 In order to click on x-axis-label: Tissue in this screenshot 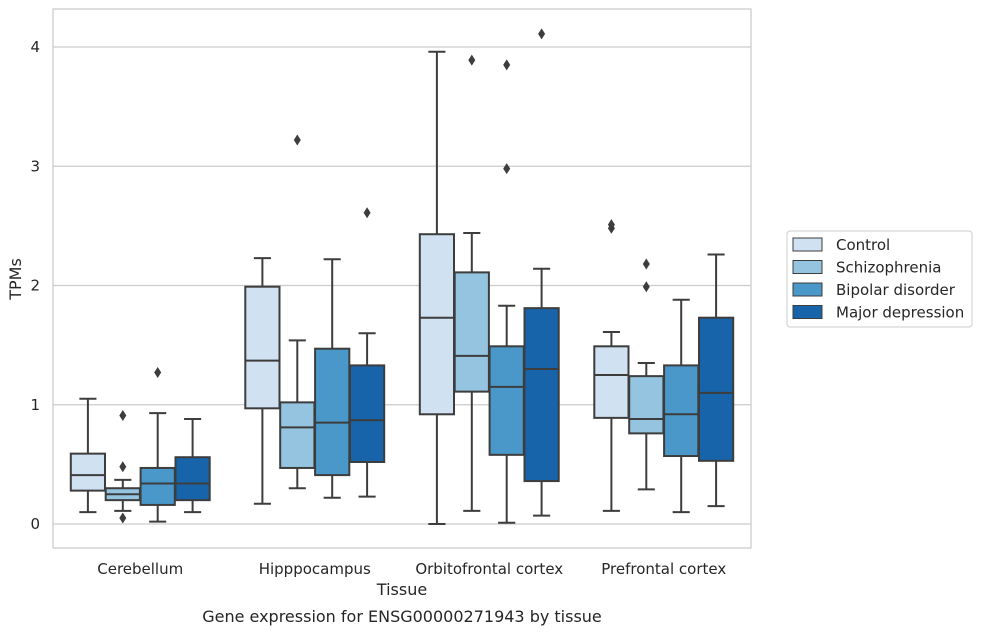, I will do `click(401, 589)`.